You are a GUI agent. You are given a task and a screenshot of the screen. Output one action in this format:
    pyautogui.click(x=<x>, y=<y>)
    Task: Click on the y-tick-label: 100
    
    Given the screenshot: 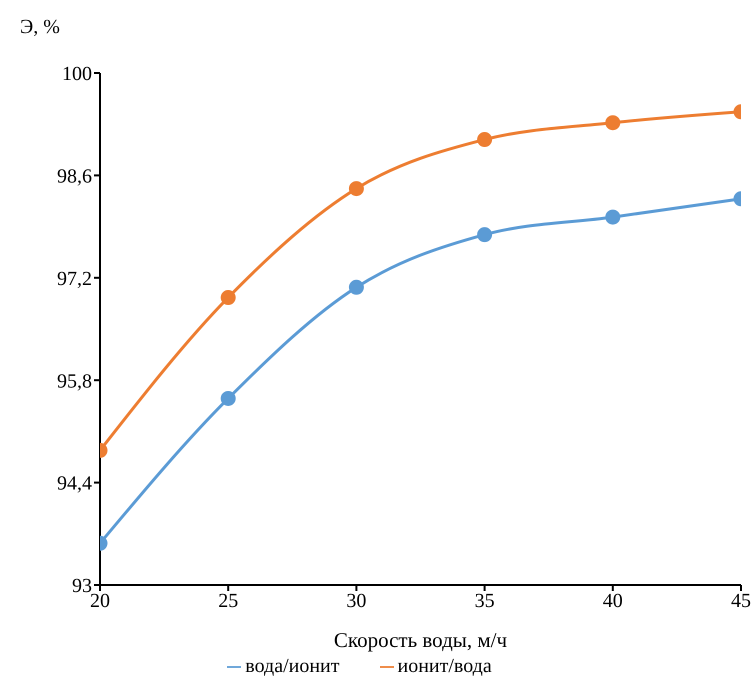 What is the action you would take?
    pyautogui.click(x=77, y=74)
    